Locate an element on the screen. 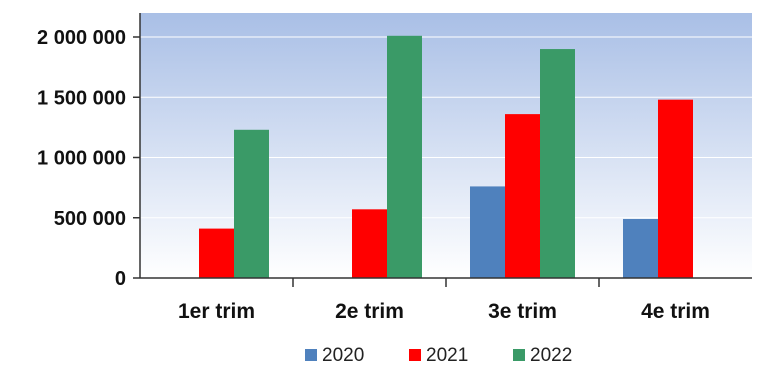 The image size is (766, 365). legend: 2020 2021 2022 is located at coordinates (438, 355).